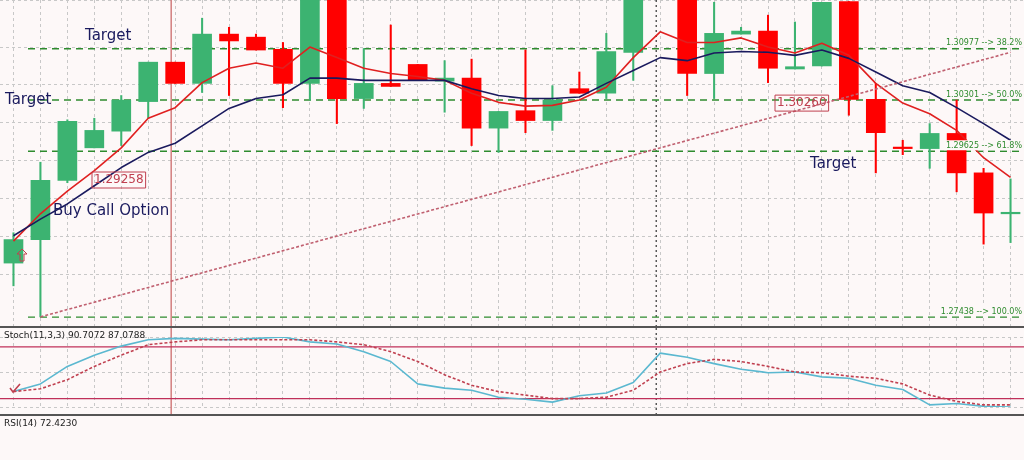  What do you see at coordinates (984, 43) in the screenshot?
I see `ref-line-label: 1.30977 --> 38.2%` at bounding box center [984, 43].